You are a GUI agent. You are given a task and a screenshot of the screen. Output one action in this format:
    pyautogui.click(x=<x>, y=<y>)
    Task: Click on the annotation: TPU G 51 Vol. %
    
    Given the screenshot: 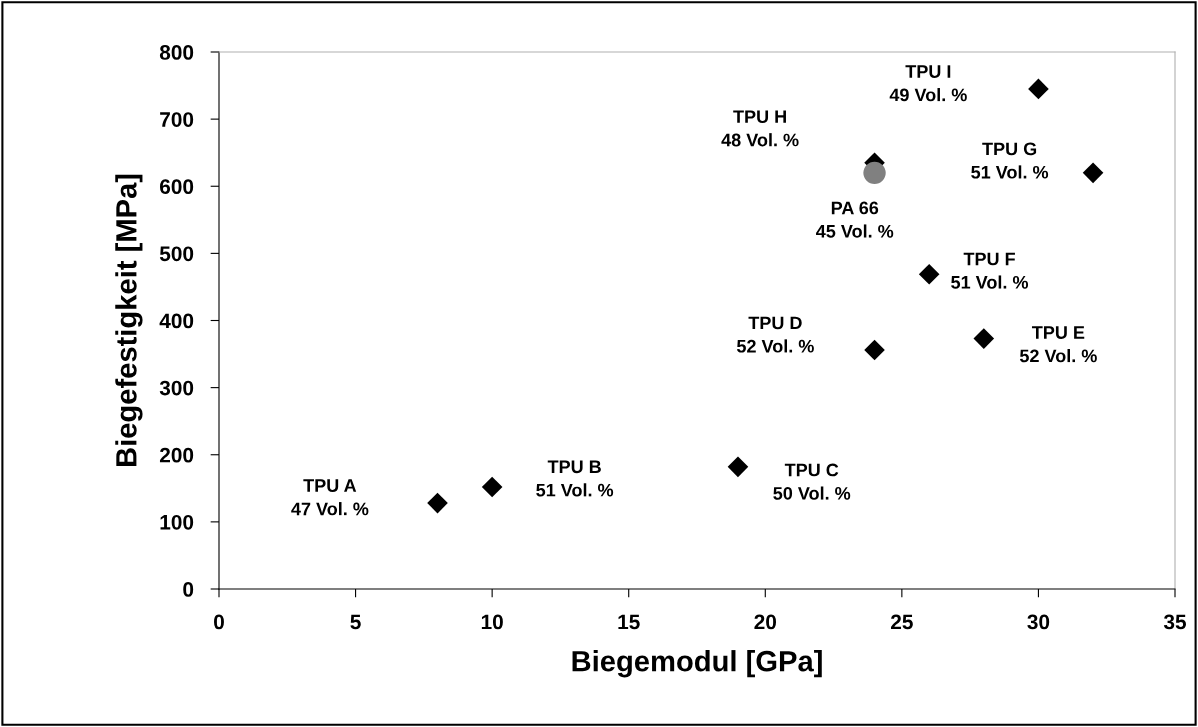 What is the action you would take?
    pyautogui.click(x=1010, y=160)
    